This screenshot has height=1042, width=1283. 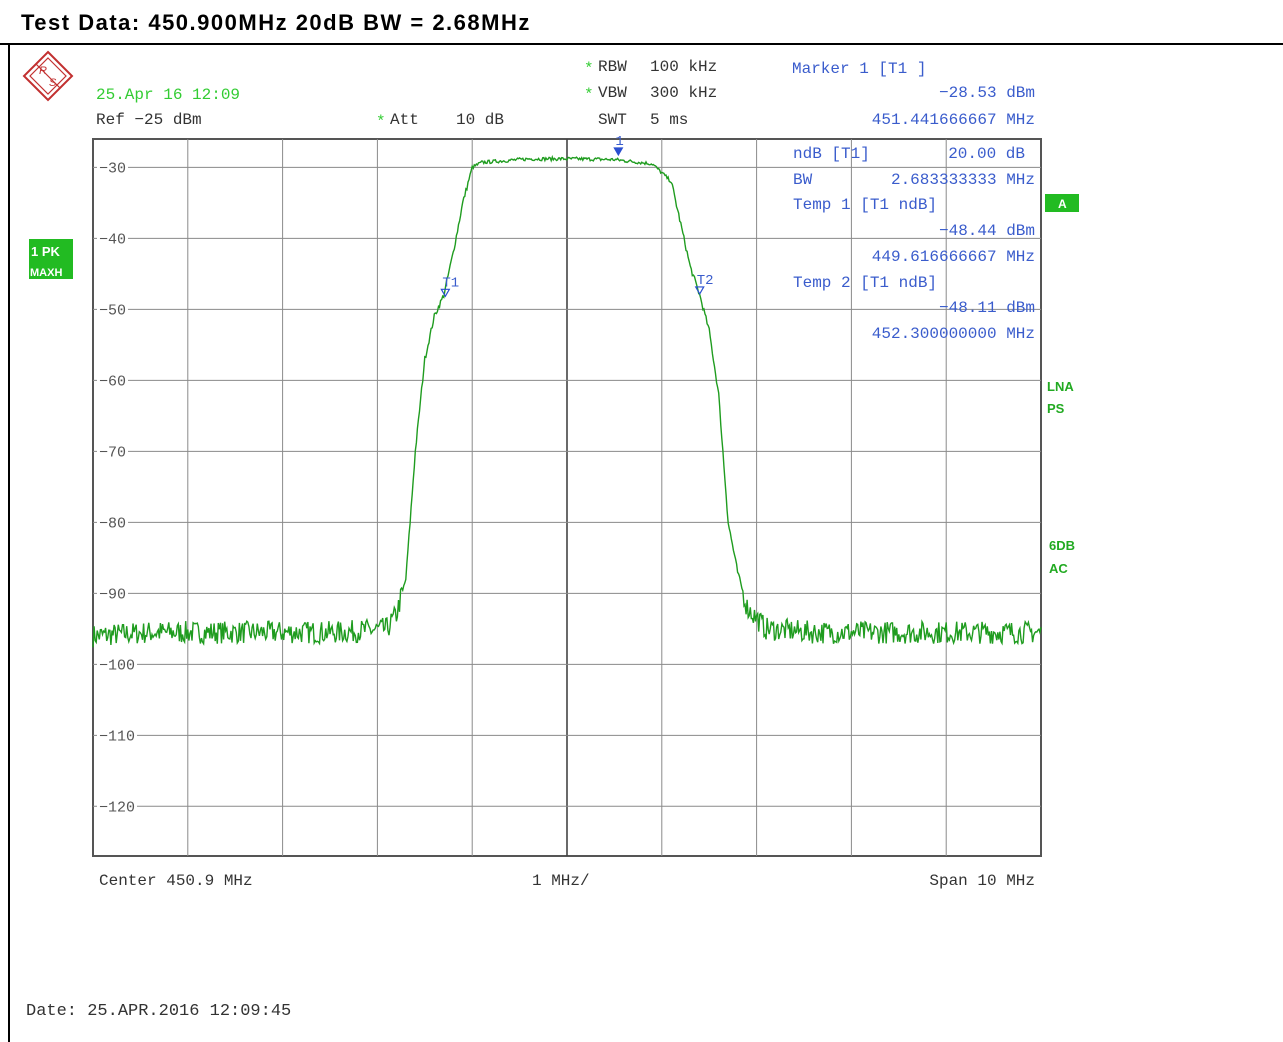 What do you see at coordinates (176, 881) in the screenshot?
I see `center-freq-label: Center 450.9 MHz` at bounding box center [176, 881].